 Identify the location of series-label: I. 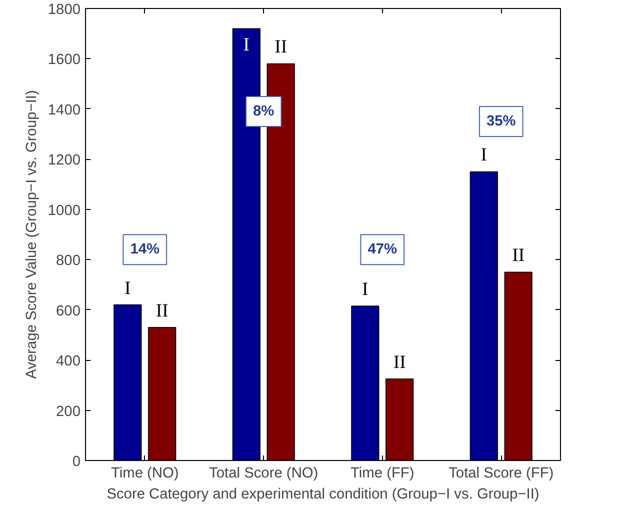
(127, 288).